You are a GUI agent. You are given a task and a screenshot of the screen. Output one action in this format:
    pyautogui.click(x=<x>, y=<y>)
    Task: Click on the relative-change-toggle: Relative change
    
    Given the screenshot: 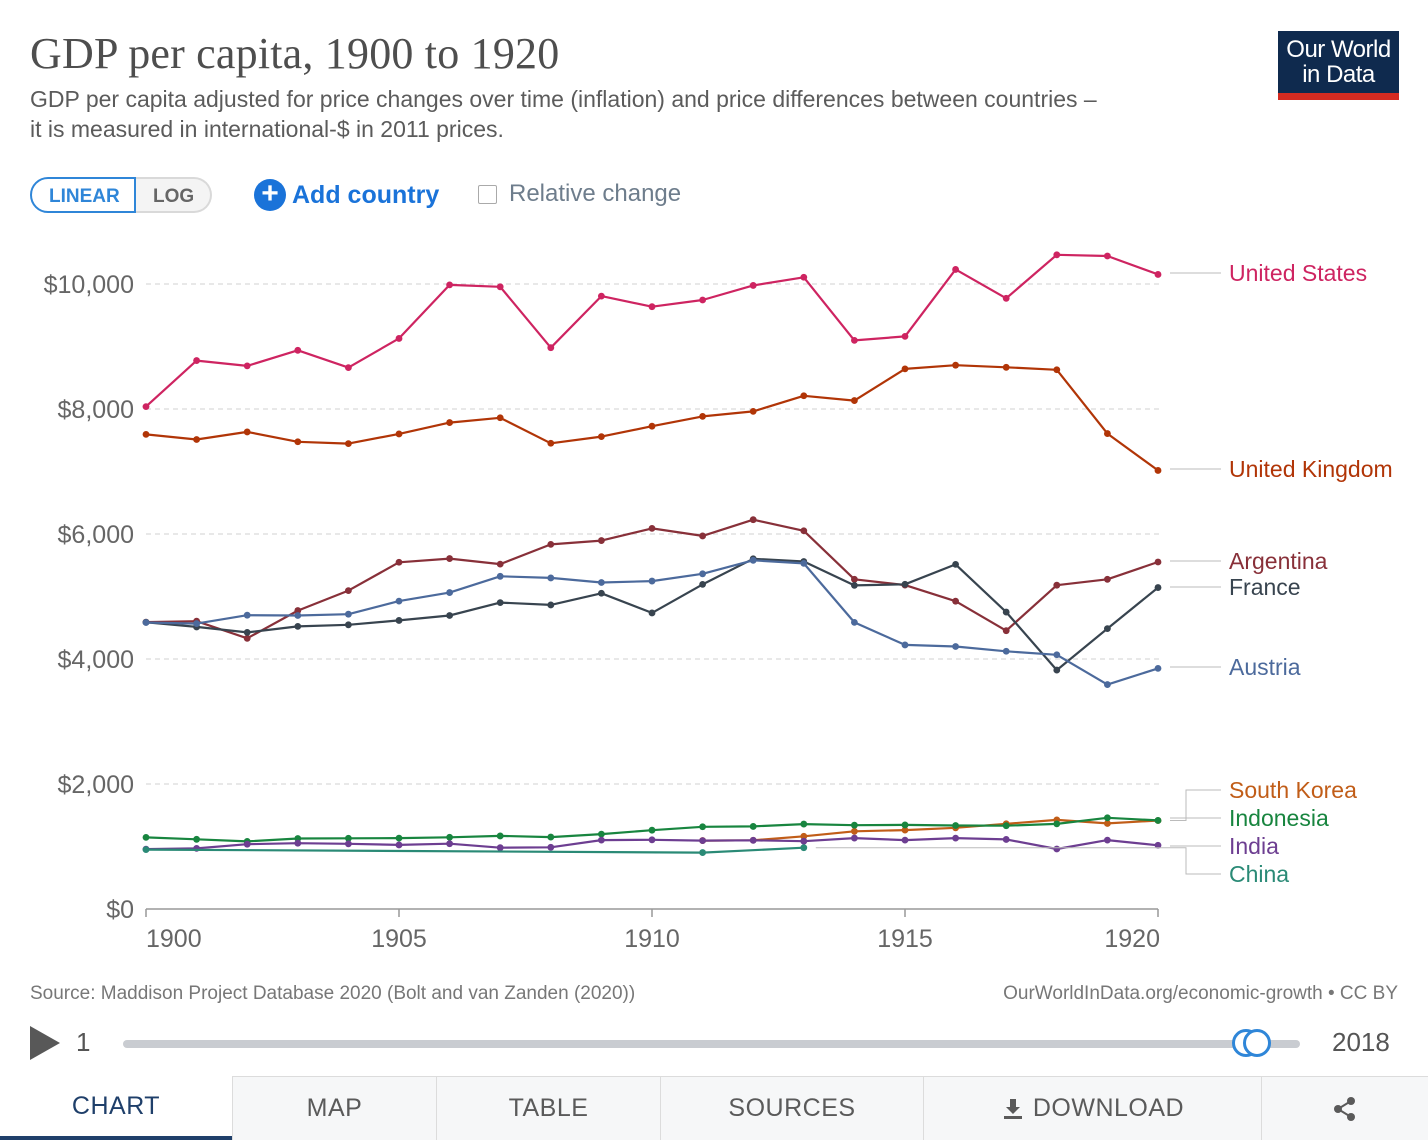 What is the action you would take?
    pyautogui.click(x=579, y=194)
    